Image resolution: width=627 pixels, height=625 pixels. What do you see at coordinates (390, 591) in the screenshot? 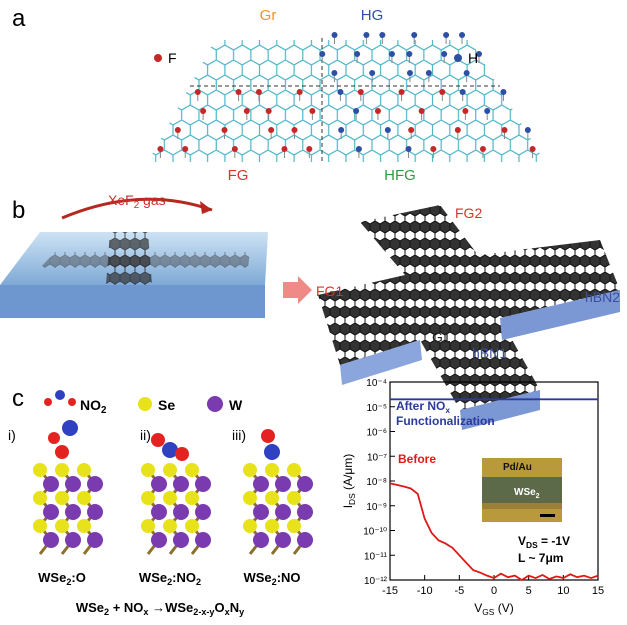
I see `x-tick-label: -15` at bounding box center [390, 591].